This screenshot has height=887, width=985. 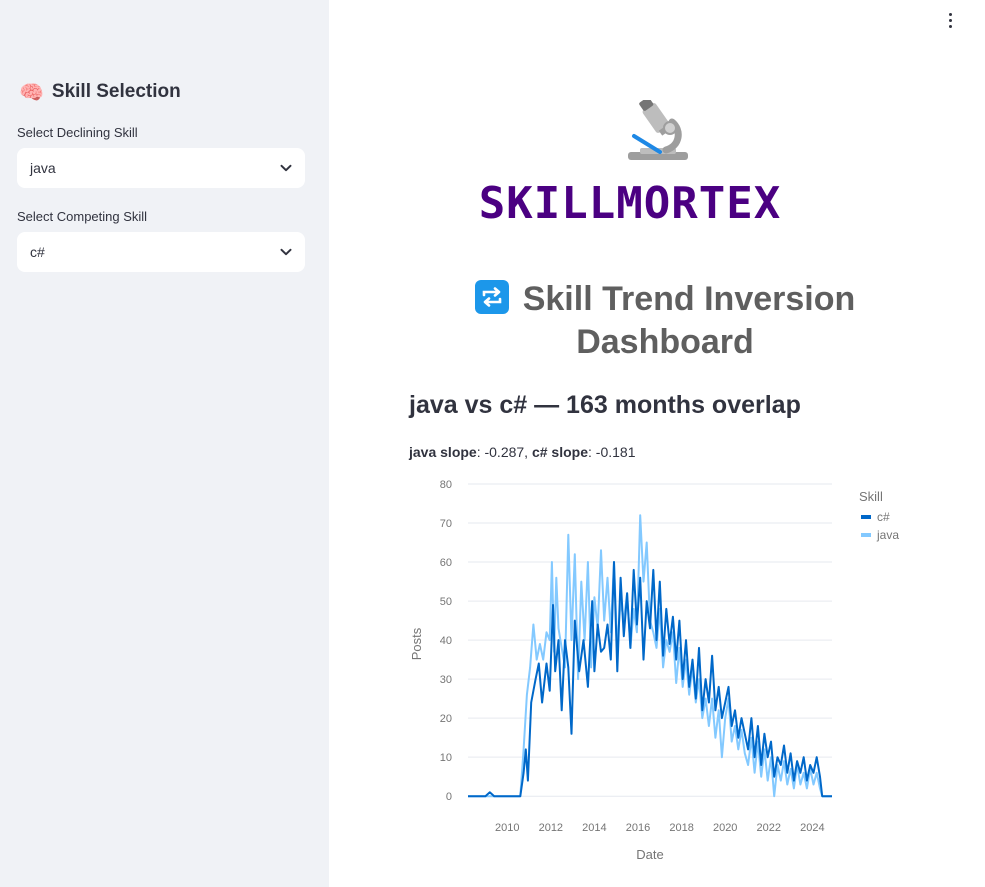 What do you see at coordinates (416, 643) in the screenshot?
I see `y-axis-title: Posts` at bounding box center [416, 643].